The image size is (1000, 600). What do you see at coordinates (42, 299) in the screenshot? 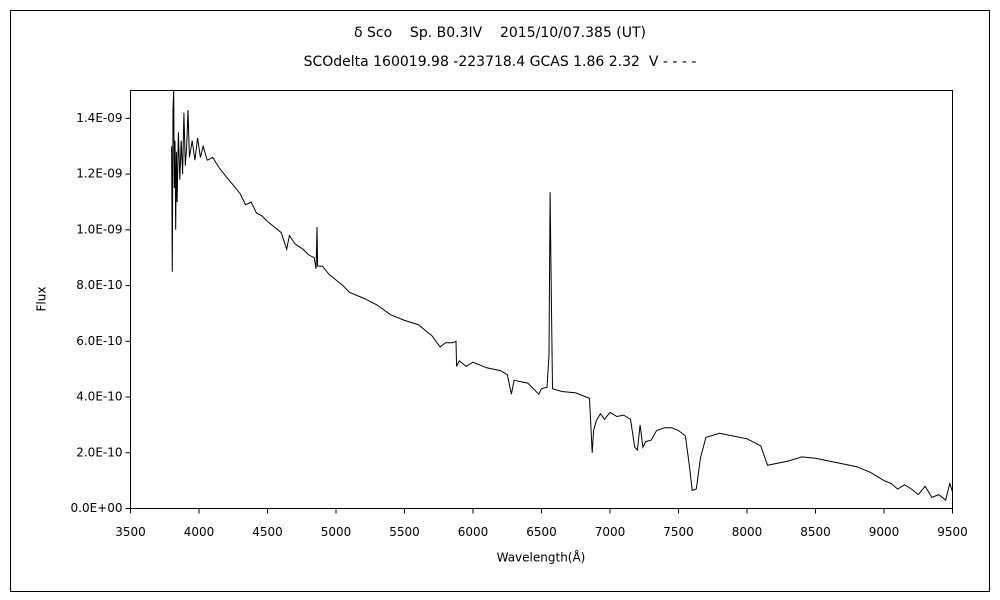
I see `y-axis-label: Flux` at bounding box center [42, 299].